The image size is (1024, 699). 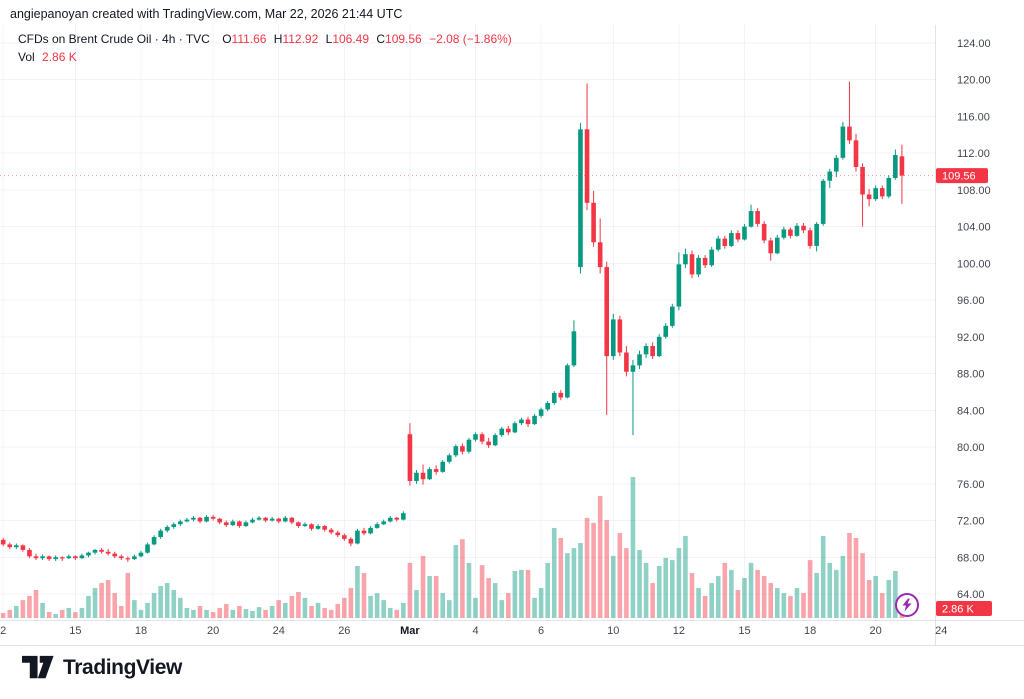 What do you see at coordinates (381, 39) in the screenshot?
I see `close-label: C` at bounding box center [381, 39].